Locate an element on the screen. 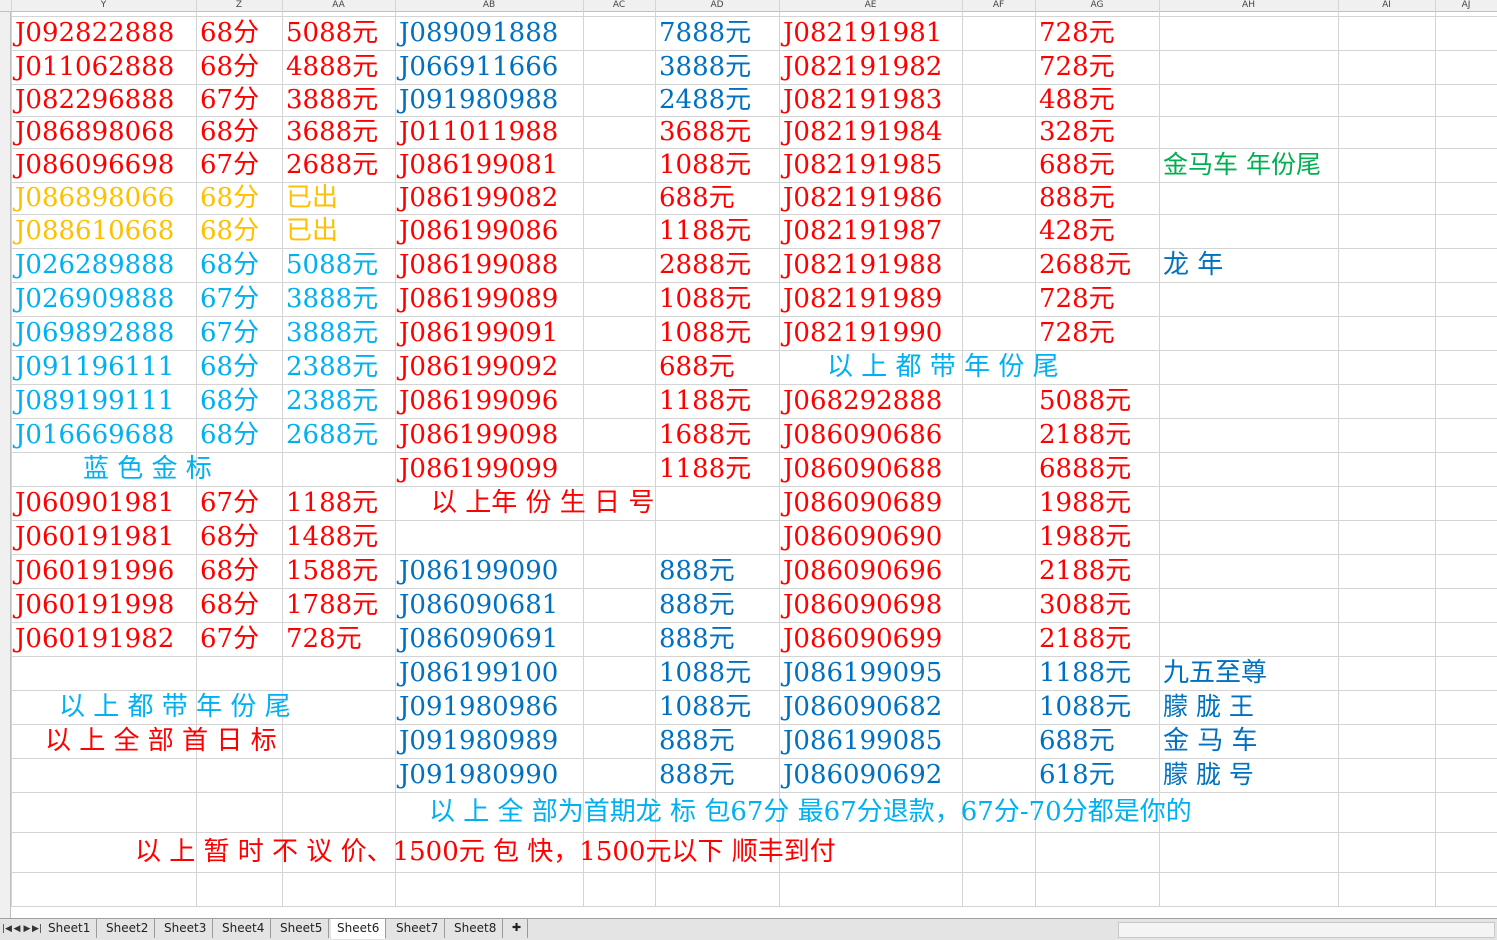 The width and height of the screenshot is (1497, 940). cell-ab: J086199088 is located at coordinates (479, 265).